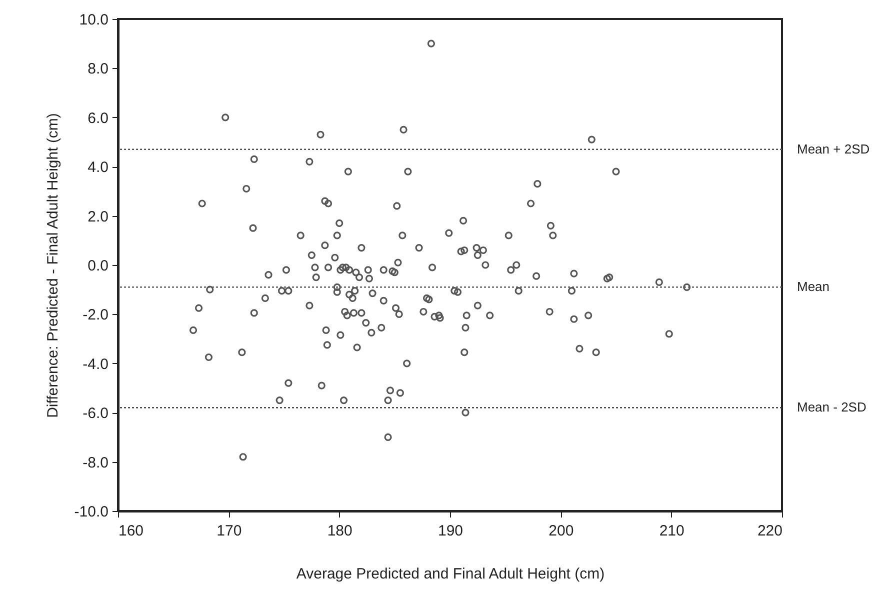 Image resolution: width=890 pixels, height=596 pixels. What do you see at coordinates (91, 512) in the screenshot?
I see `y-tick-label: -10.0` at bounding box center [91, 512].